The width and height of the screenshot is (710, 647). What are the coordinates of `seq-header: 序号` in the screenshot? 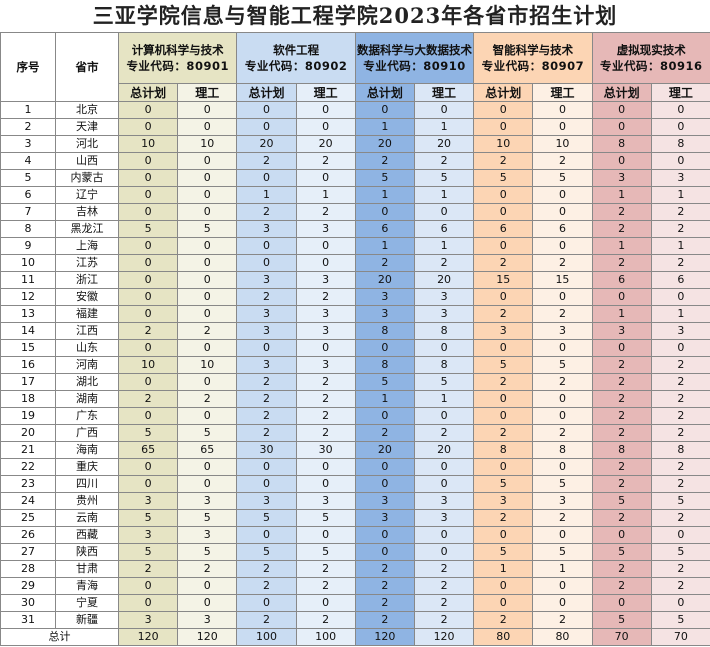 It's located at (28, 67).